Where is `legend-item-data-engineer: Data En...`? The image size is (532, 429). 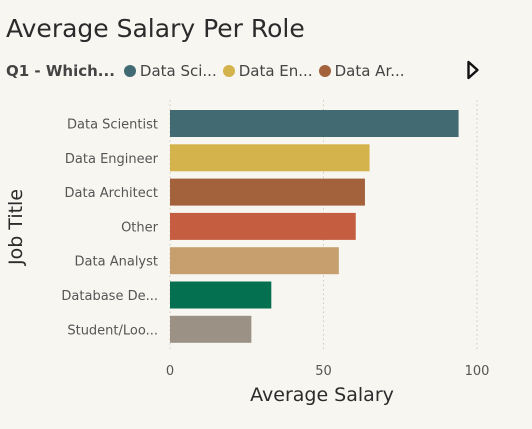
legend-item-data-engineer: Data En... is located at coordinates (267, 71).